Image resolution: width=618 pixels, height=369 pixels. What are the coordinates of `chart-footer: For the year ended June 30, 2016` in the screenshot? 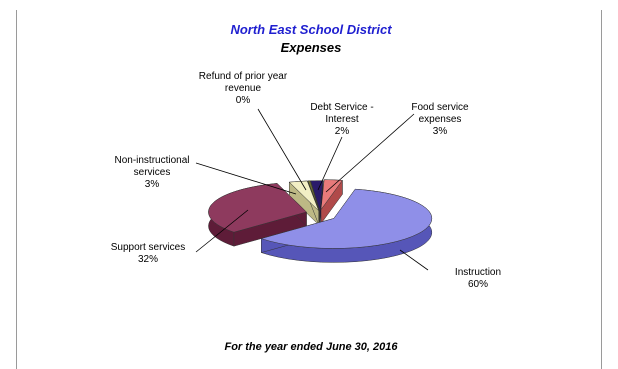 It's located at (311, 347).